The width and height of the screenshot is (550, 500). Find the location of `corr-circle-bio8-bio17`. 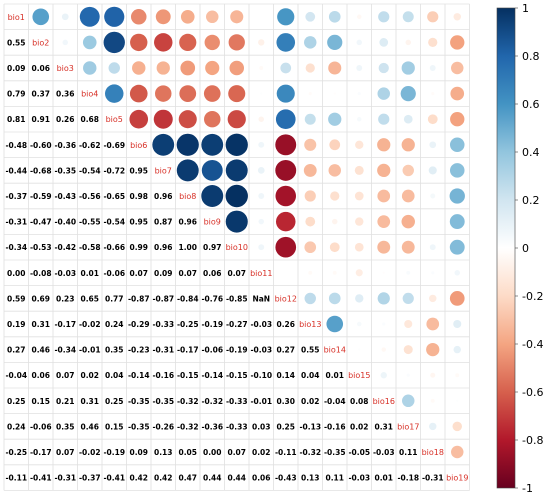

corr-circle-bio8-bio17 is located at coordinates (408, 196).